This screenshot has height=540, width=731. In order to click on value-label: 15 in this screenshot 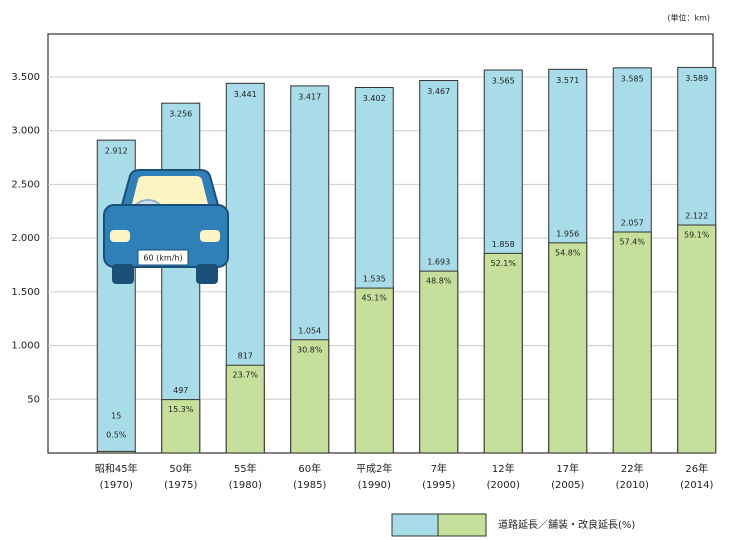, I will do `click(116, 416)`.